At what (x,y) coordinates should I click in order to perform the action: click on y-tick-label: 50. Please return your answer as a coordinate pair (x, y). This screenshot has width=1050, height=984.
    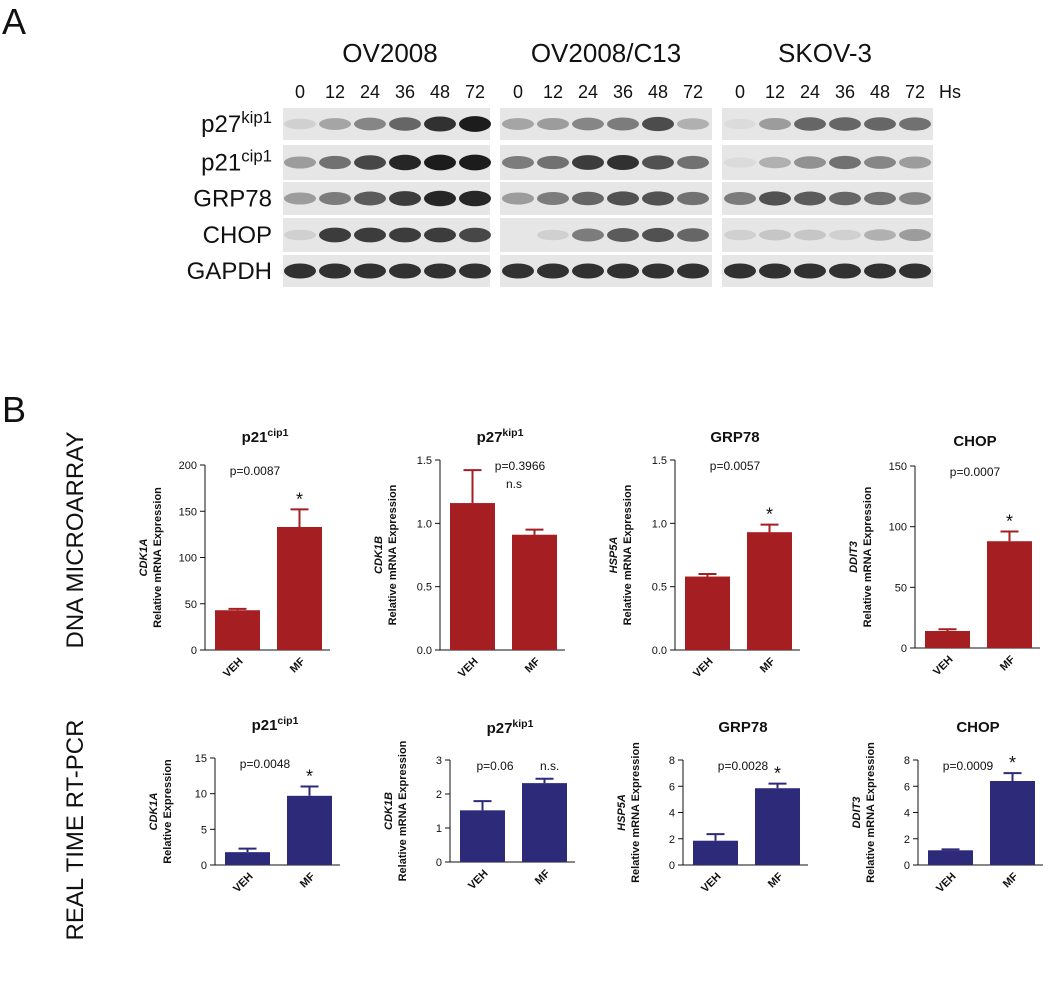
    Looking at the image, I should click on (191, 605).